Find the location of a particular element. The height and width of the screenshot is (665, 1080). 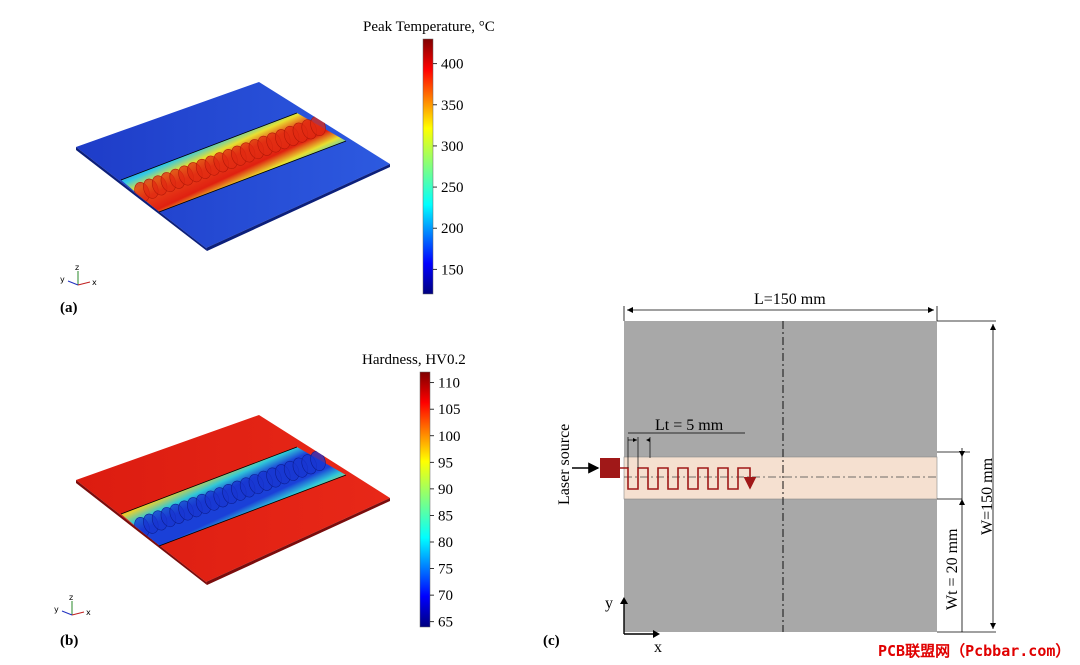

panel-label-b: (b) is located at coordinates (69, 641).